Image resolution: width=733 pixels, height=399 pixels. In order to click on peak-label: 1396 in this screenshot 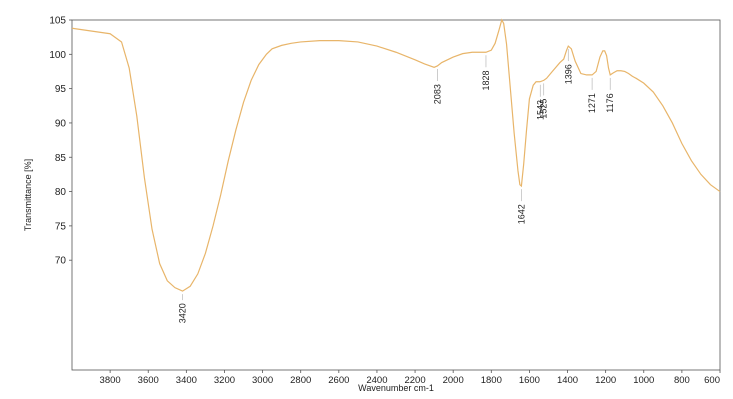, I will do `click(568, 74)`.